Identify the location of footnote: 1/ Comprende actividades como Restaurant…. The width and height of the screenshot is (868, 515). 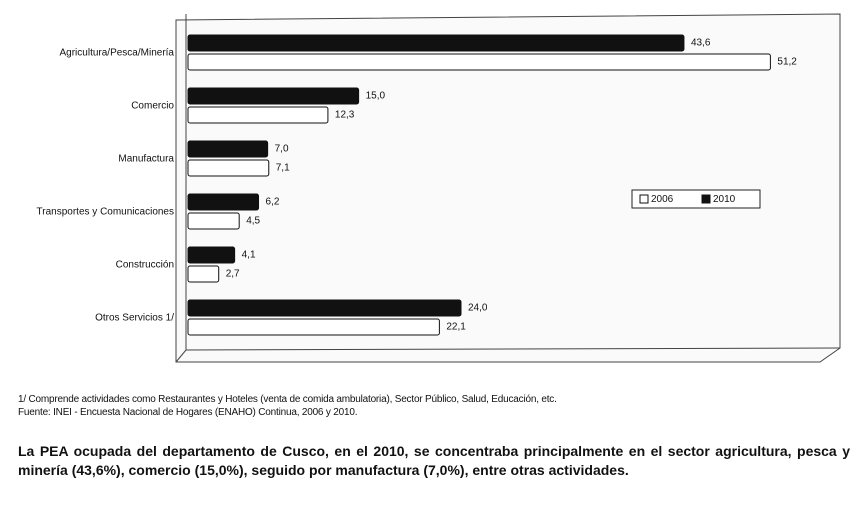
(287, 399).